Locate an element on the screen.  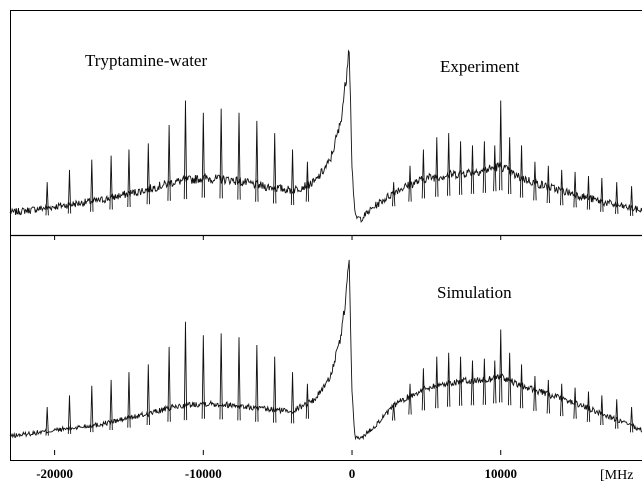
simulation-label: Simulation is located at coordinates (474, 292).